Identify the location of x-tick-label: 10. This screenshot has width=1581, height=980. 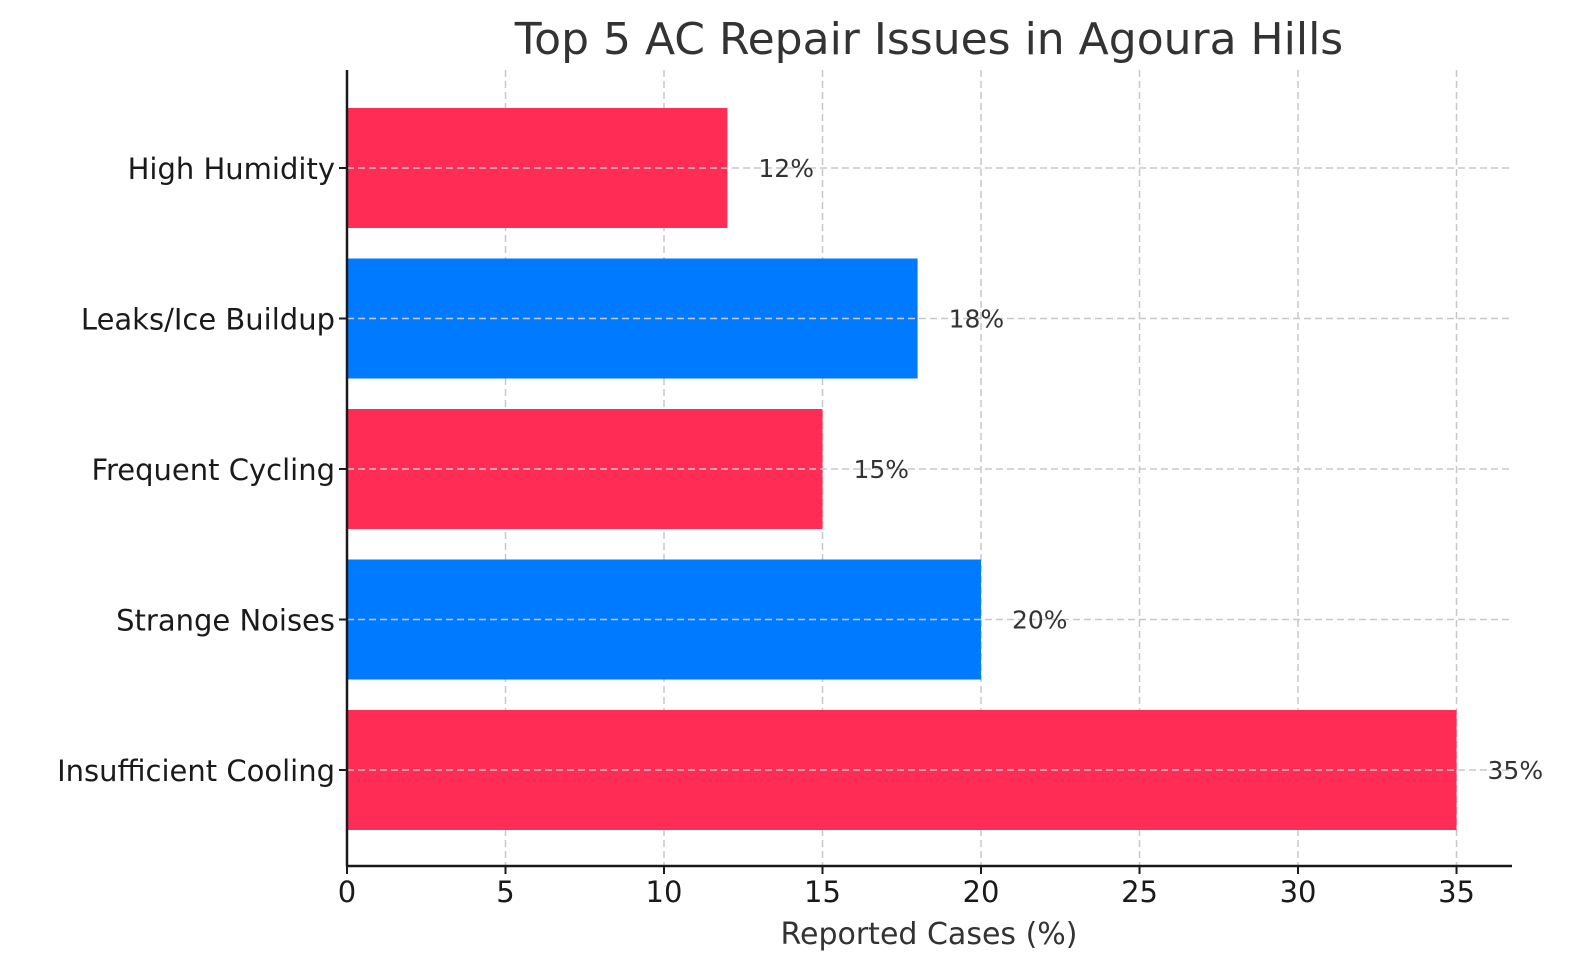
(664, 892).